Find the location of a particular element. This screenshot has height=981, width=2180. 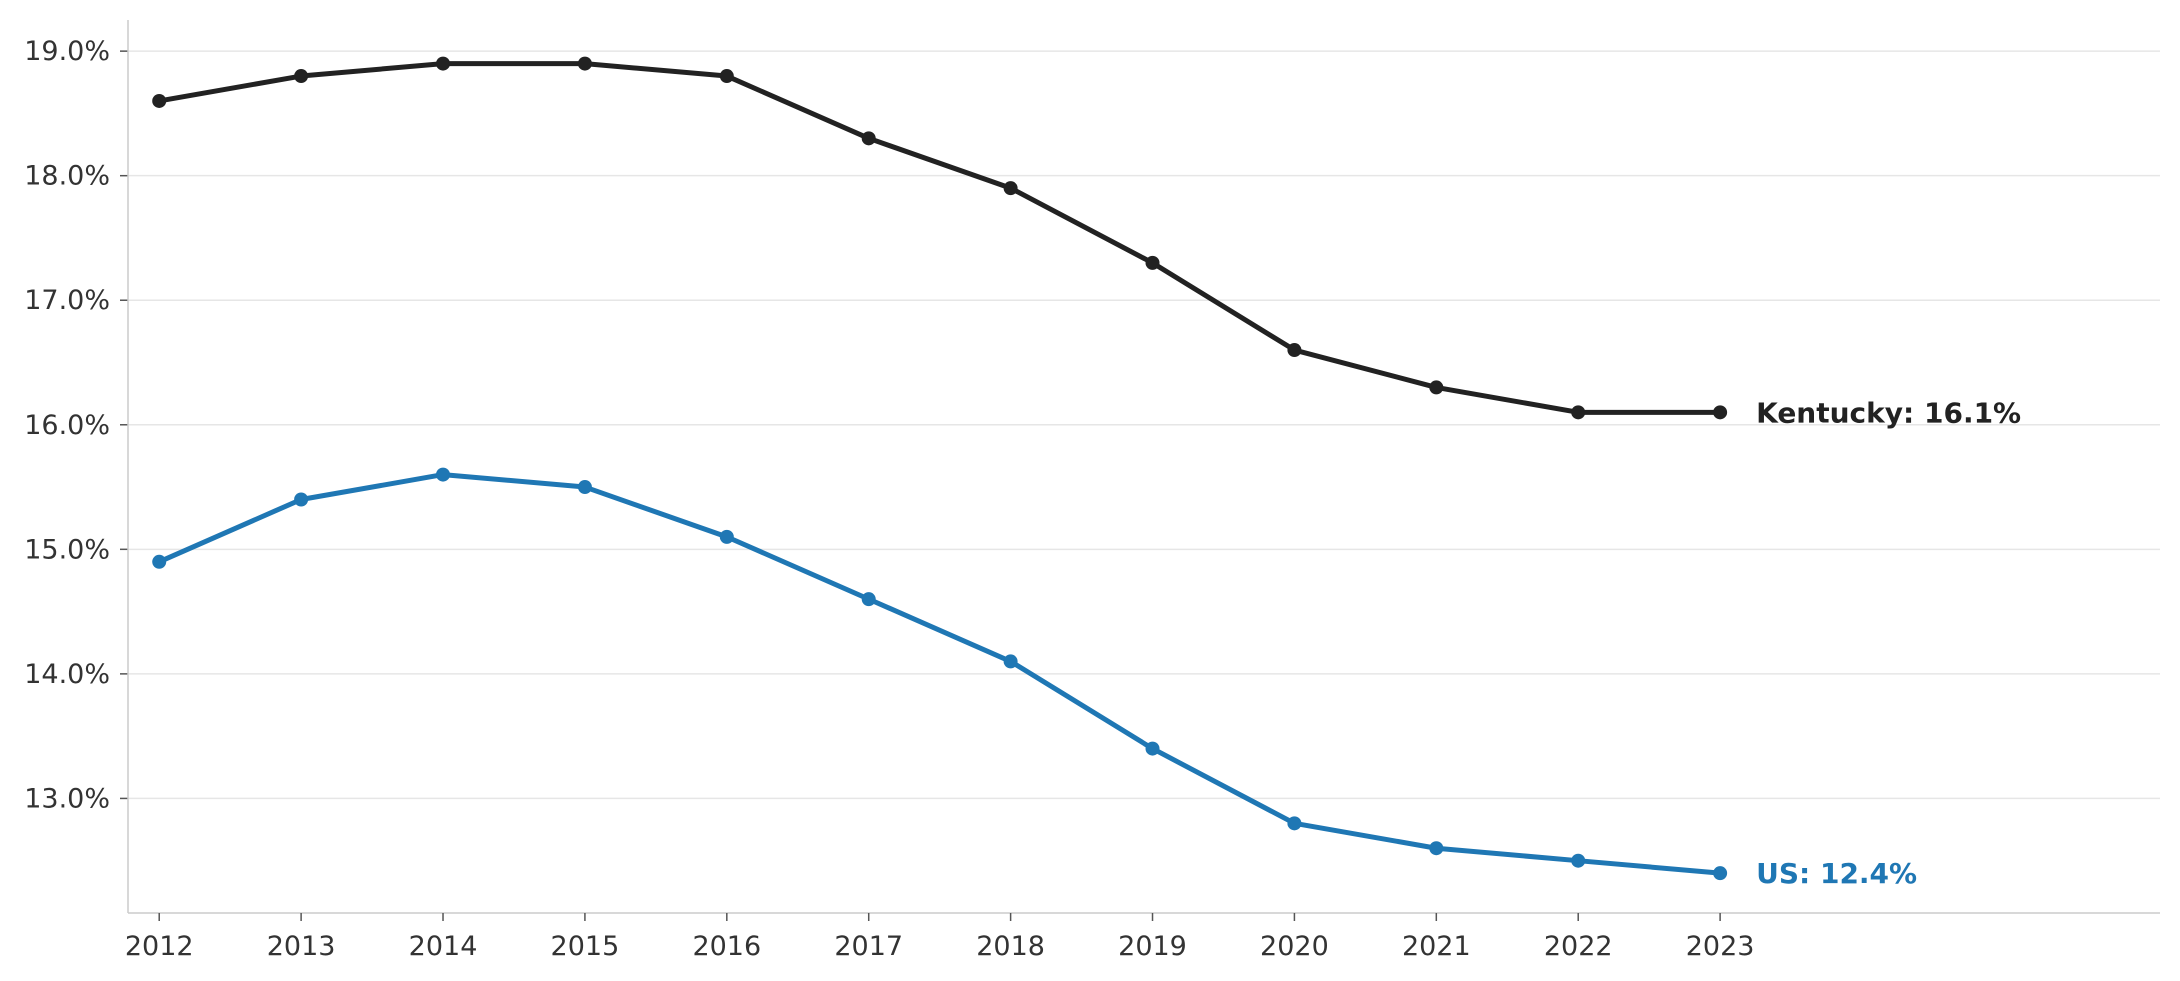

y-tick-label: 19.0% is located at coordinates (67, 51).